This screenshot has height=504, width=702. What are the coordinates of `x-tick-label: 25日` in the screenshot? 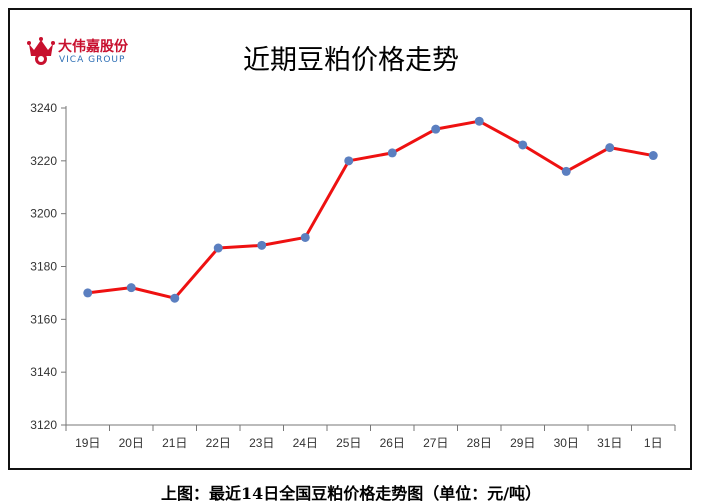 It's located at (348, 443).